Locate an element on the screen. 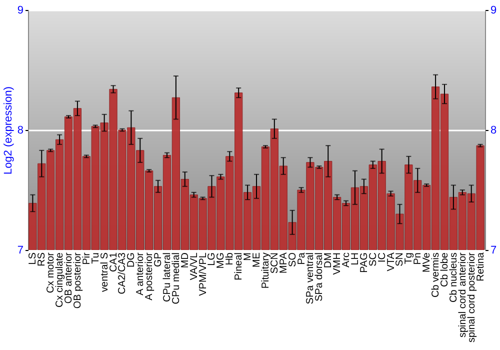  x-tick-label: Cx cingulate is located at coordinates (60, 280).